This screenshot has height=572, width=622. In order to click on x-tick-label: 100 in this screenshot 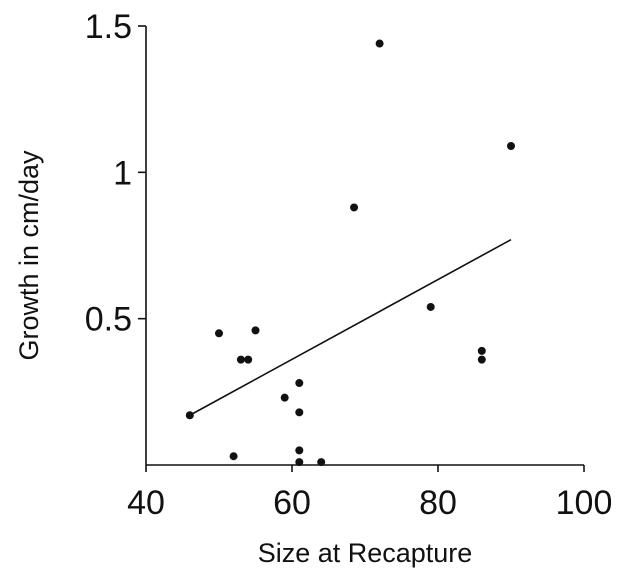, I will do `click(584, 503)`.